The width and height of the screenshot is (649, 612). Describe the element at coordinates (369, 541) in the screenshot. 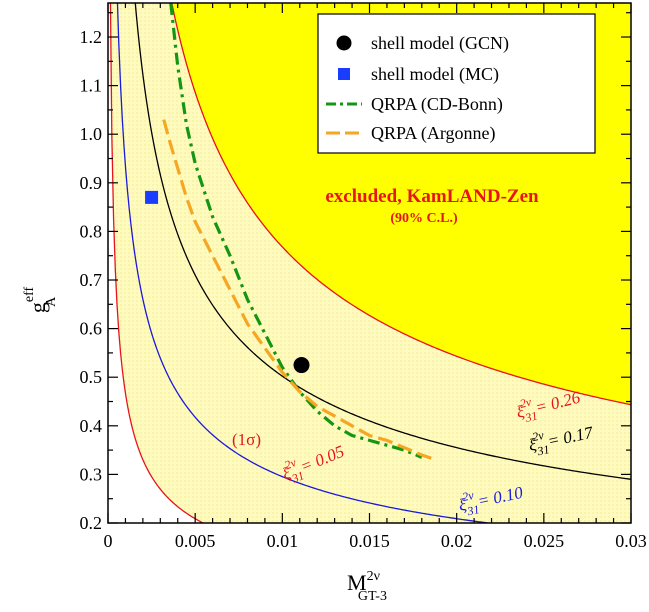

I see `x-tick-label: 0.015` at that location.